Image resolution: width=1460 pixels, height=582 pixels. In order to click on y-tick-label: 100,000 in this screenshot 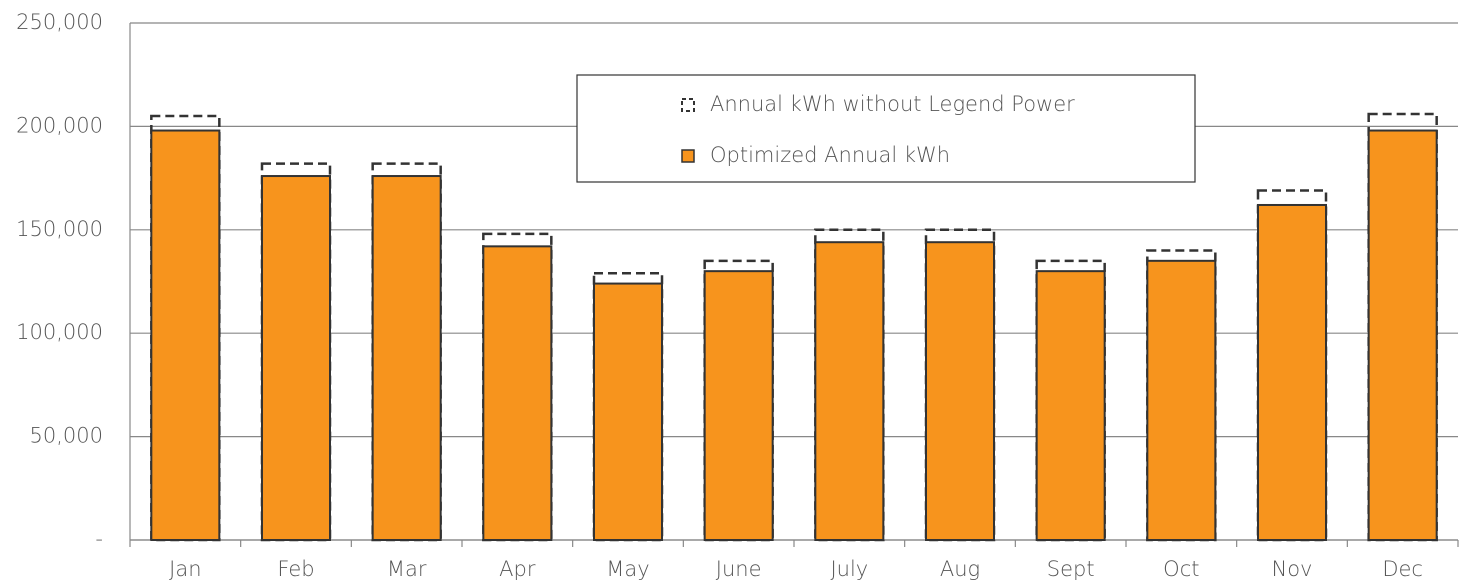, I will do `click(59, 332)`.